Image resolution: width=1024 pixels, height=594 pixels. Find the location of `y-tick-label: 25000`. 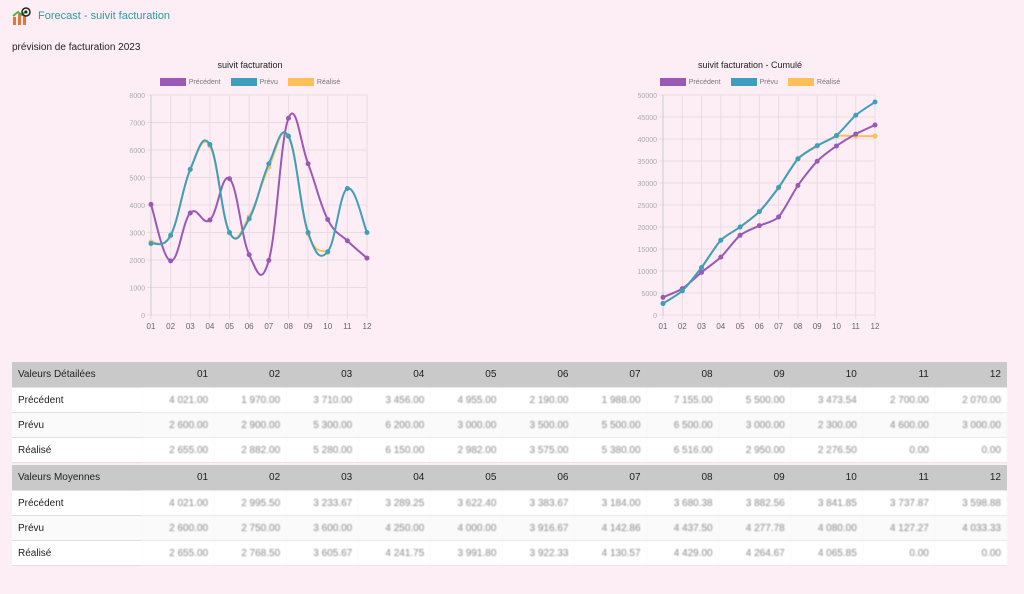

y-tick-label: 25000 is located at coordinates (648, 206).